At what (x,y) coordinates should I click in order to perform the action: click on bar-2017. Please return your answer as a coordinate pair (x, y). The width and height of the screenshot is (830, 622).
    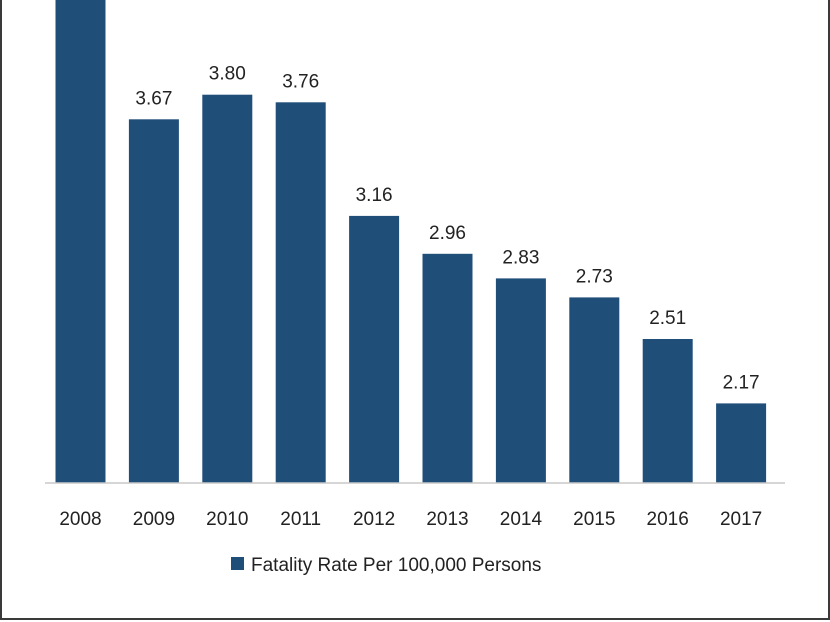
    Looking at the image, I should click on (741, 443).